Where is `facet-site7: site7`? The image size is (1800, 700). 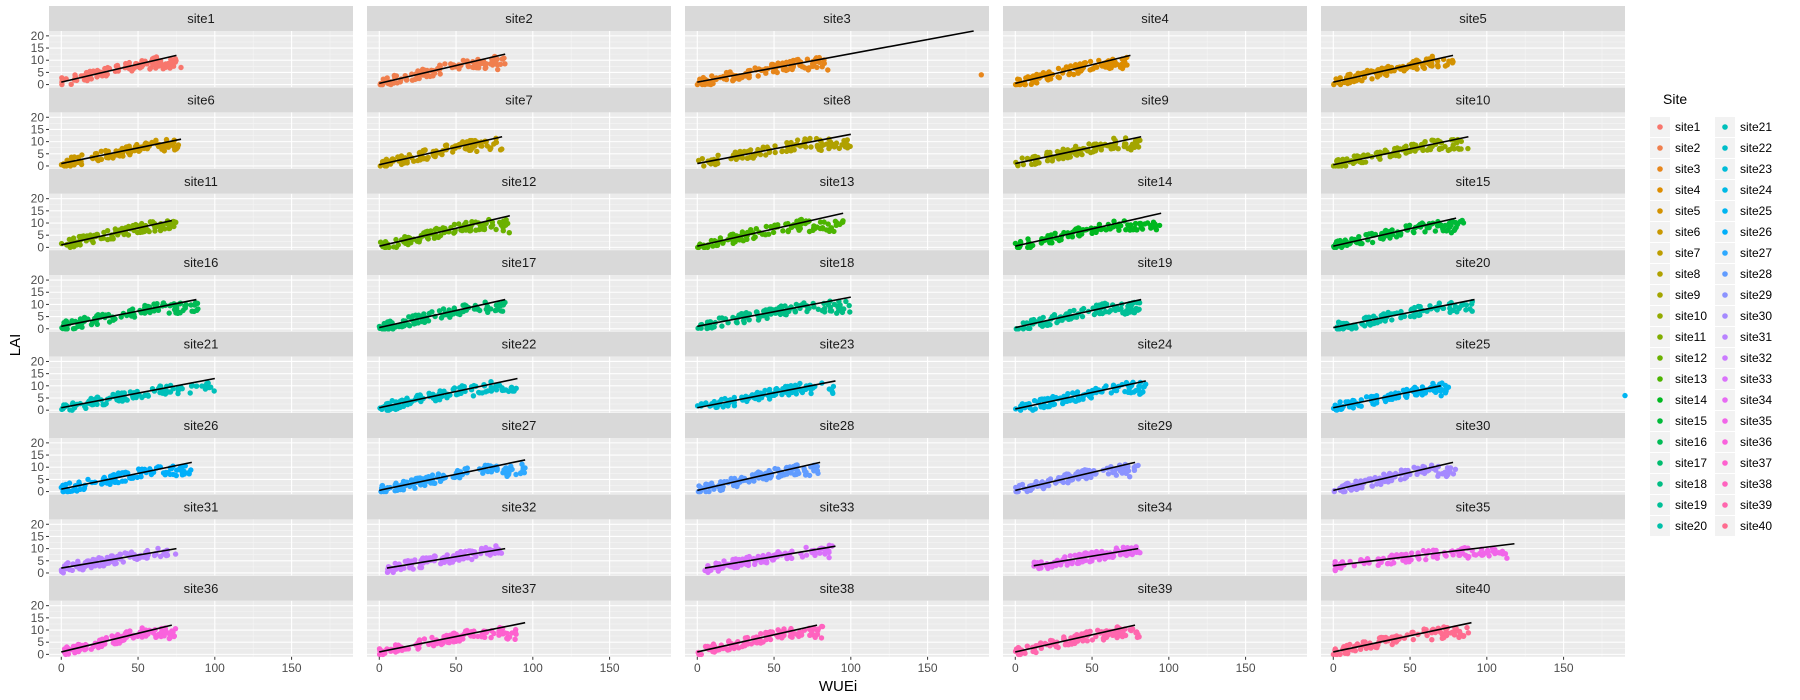
facet-site7: site7 is located at coordinates (519, 128).